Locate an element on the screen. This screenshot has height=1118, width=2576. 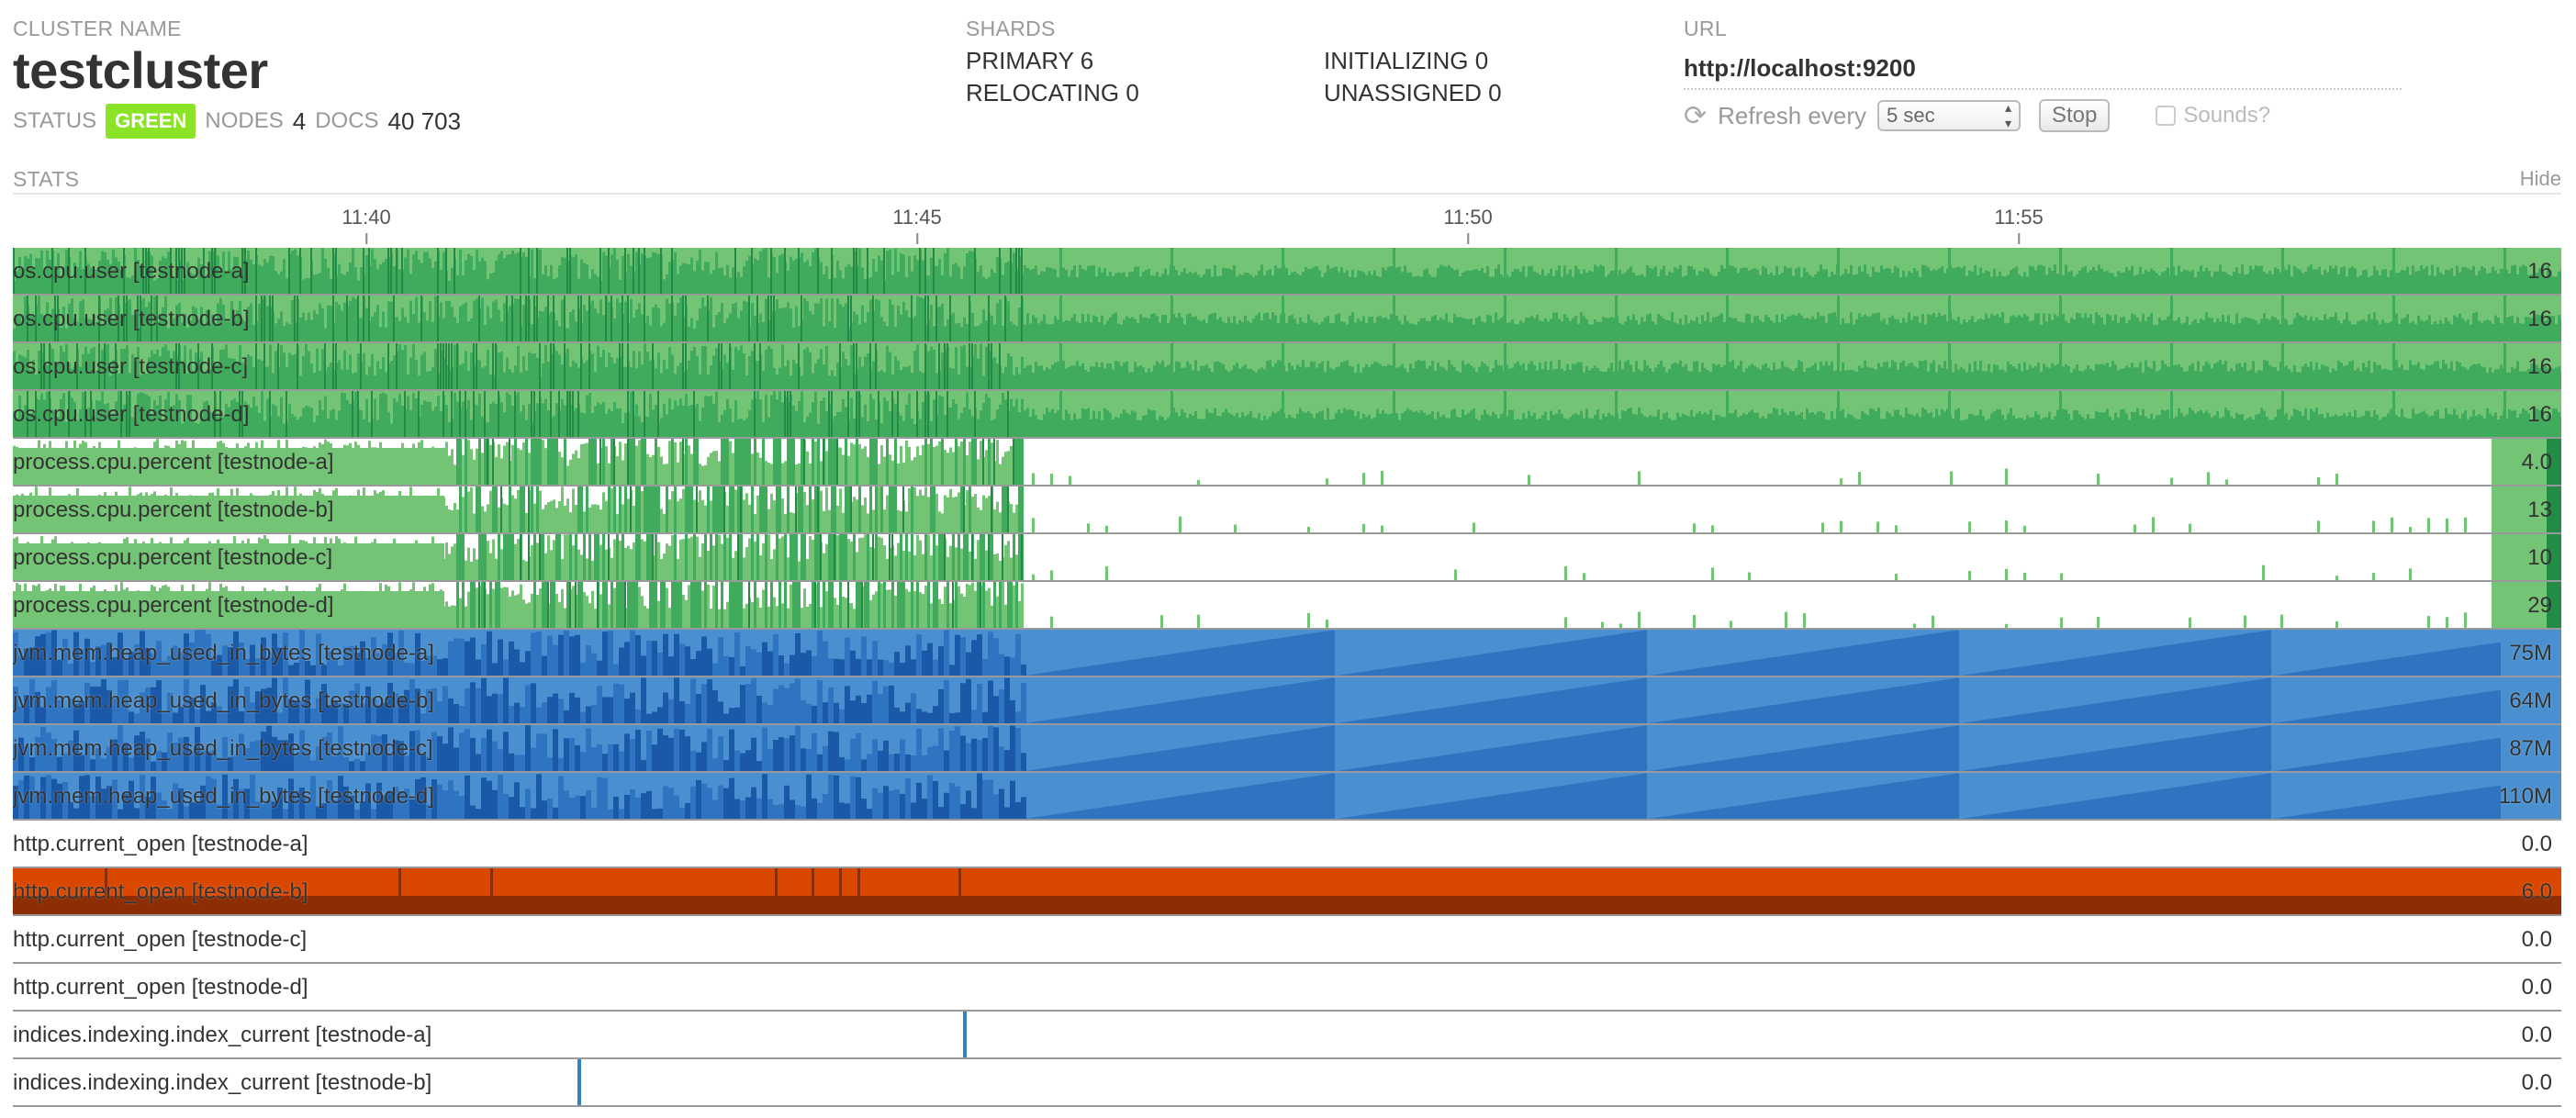
sounds-checkbox is located at coordinates (2166, 116).